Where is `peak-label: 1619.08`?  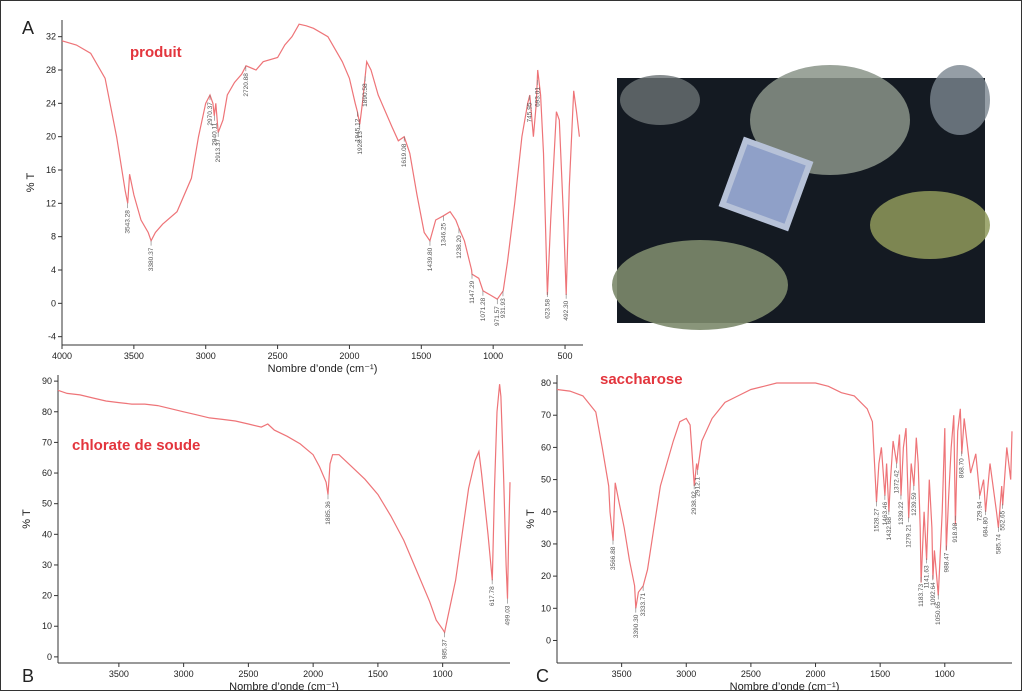
peak-label: 1619.08 is located at coordinates (404, 155).